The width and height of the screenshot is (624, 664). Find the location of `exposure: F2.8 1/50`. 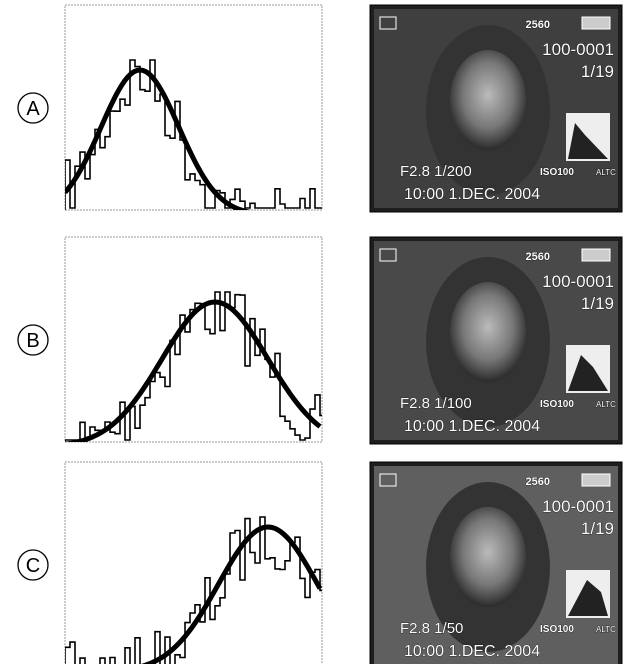

exposure: F2.8 1/50 is located at coordinates (431, 628).